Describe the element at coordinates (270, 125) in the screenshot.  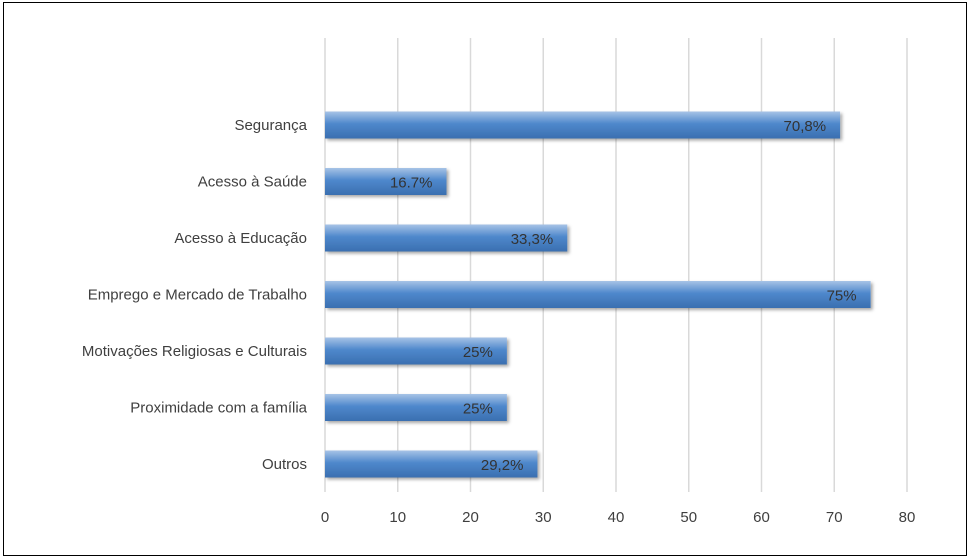
I see `category-label: Segurança` at that location.